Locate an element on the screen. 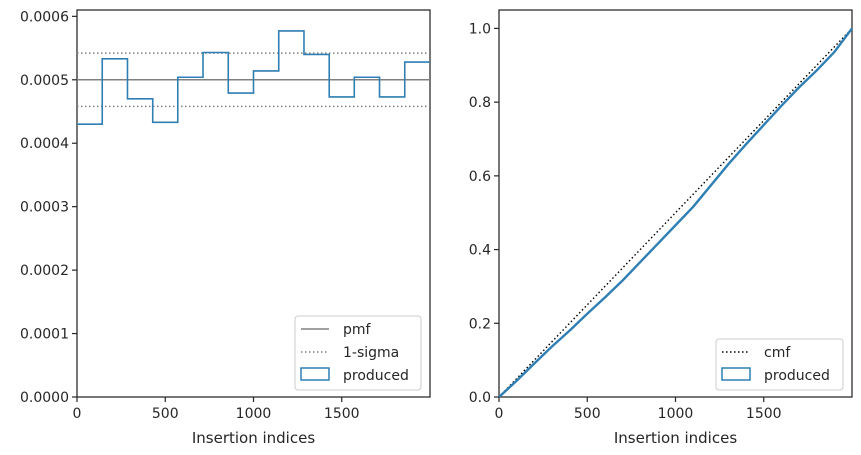 This screenshot has height=455, width=861. legend: cmf produced is located at coordinates (779, 364).